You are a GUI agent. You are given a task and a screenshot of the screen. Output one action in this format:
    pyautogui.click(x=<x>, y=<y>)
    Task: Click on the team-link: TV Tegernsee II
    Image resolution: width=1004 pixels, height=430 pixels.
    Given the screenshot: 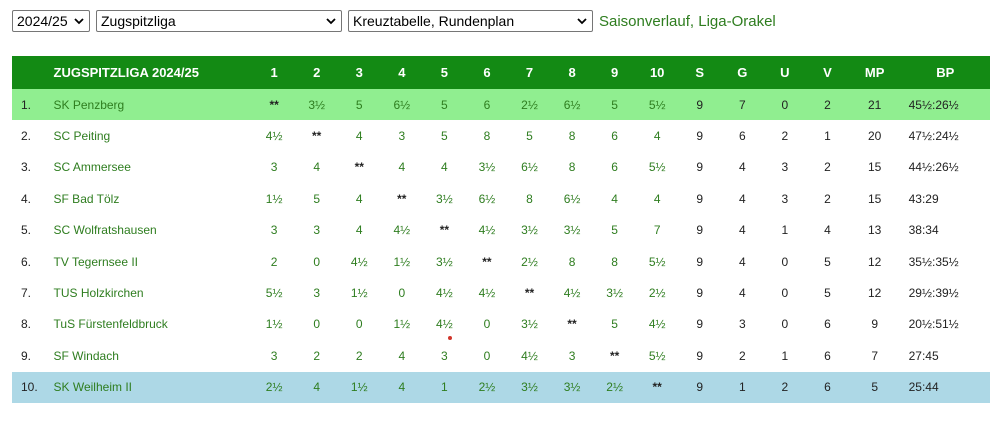 What is the action you would take?
    pyautogui.click(x=96, y=261)
    